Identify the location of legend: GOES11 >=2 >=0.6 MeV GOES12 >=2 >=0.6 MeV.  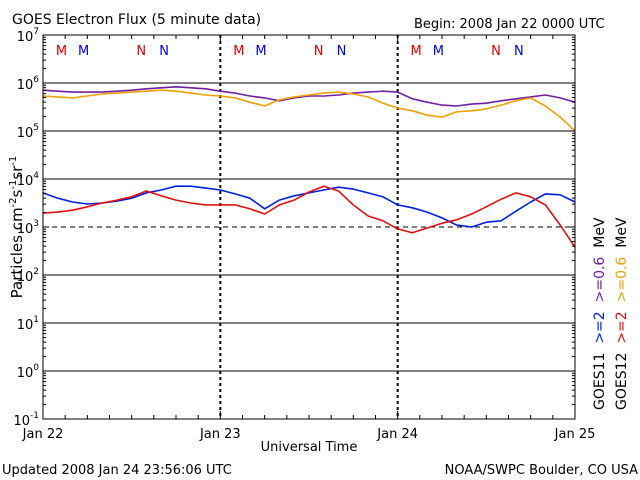
(611, 313).